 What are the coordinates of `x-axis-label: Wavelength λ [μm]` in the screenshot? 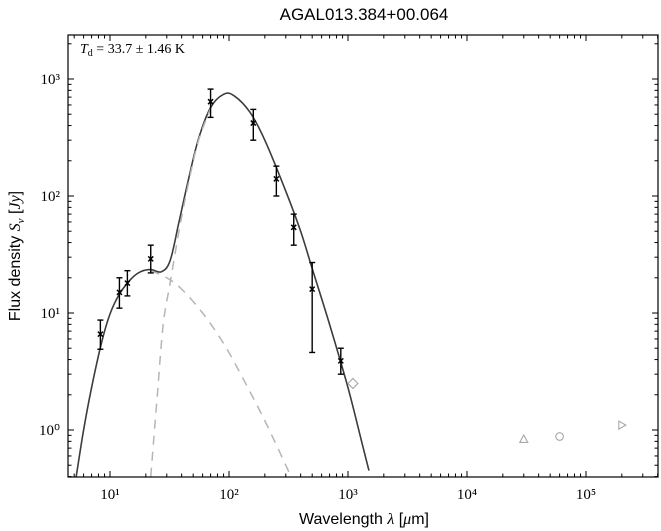 It's located at (364, 519).